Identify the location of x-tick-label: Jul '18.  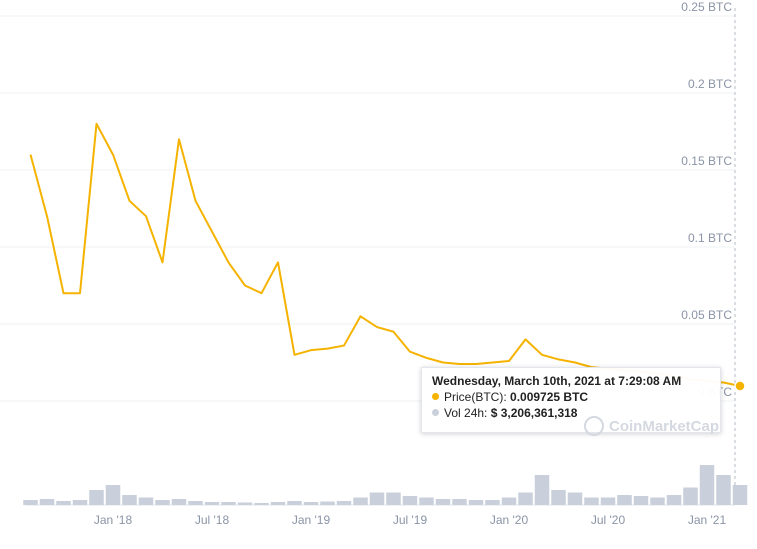
(212, 520).